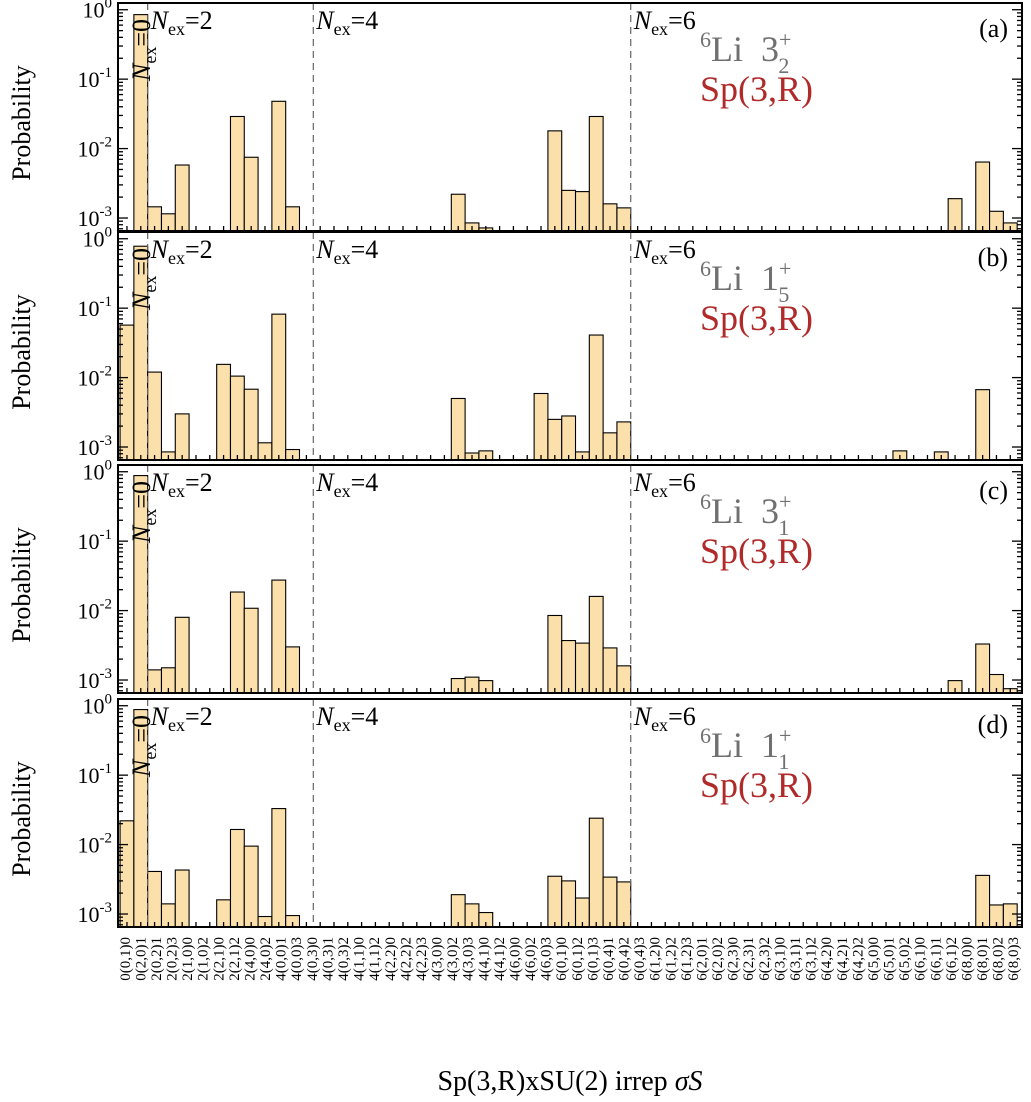  What do you see at coordinates (993, 28) in the screenshot?
I see `panel-letter: (a)` at bounding box center [993, 28].